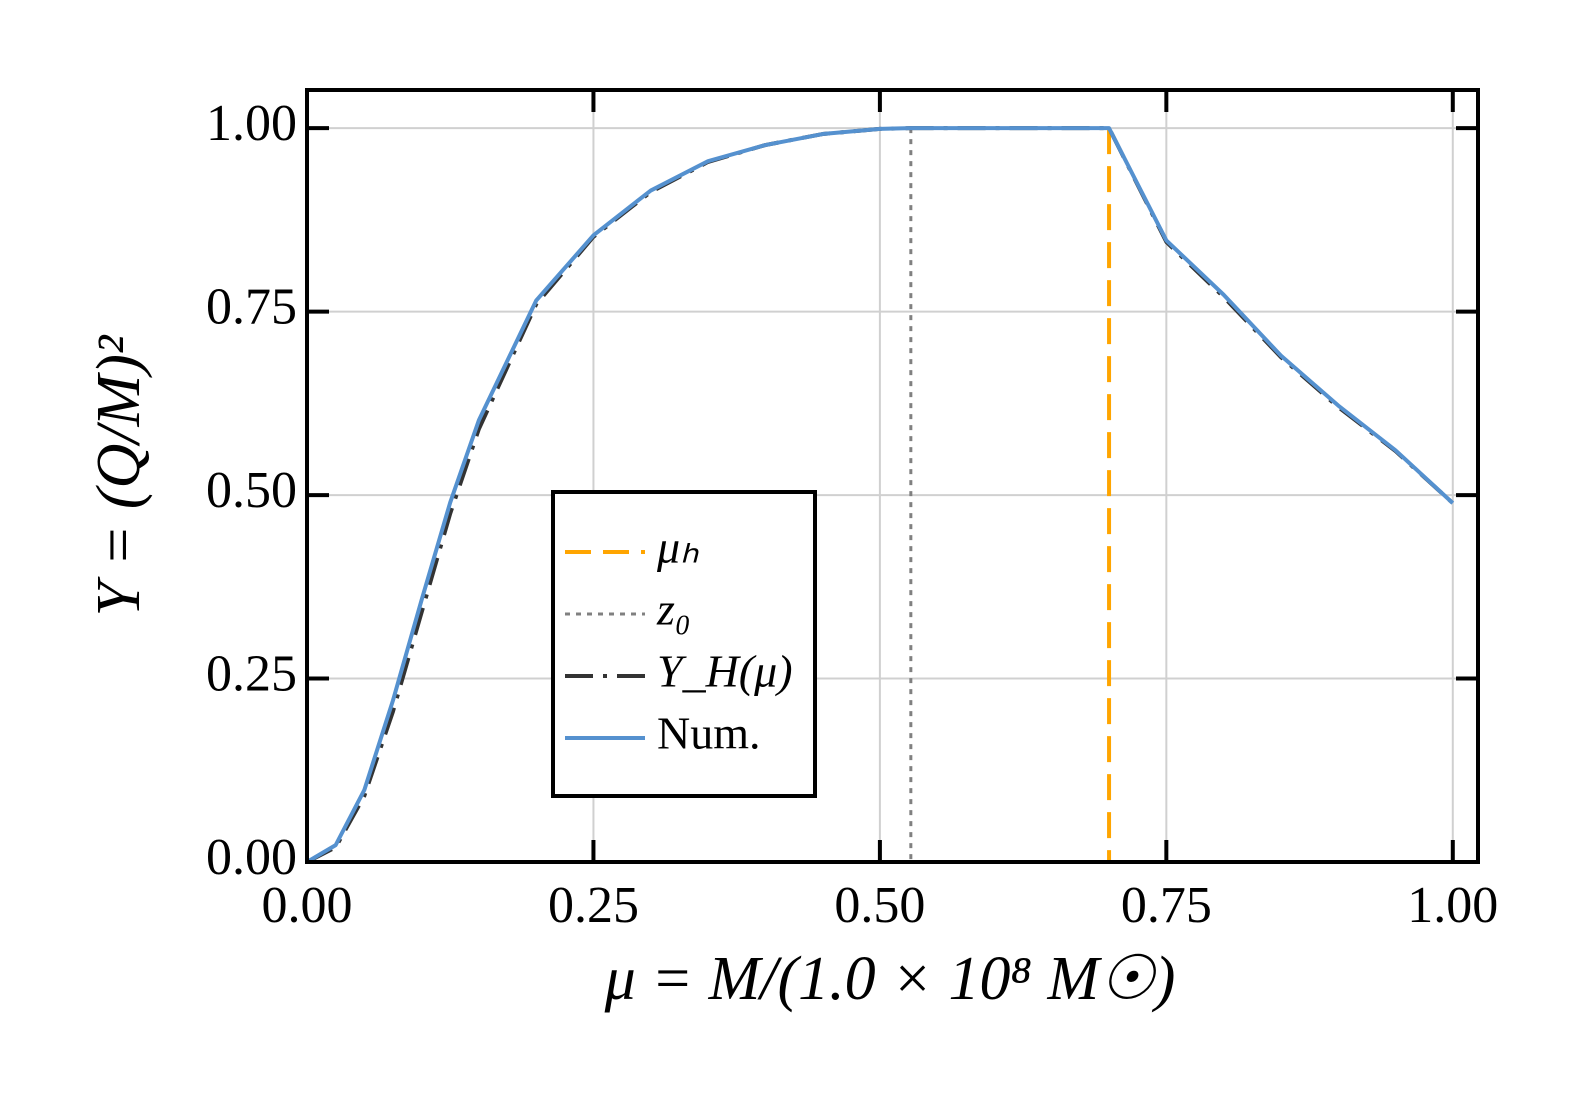 Image resolution: width=1578 pixels, height=1114 pixels. What do you see at coordinates (1166, 905) in the screenshot?
I see `x-tick-label: 0.75` at bounding box center [1166, 905].